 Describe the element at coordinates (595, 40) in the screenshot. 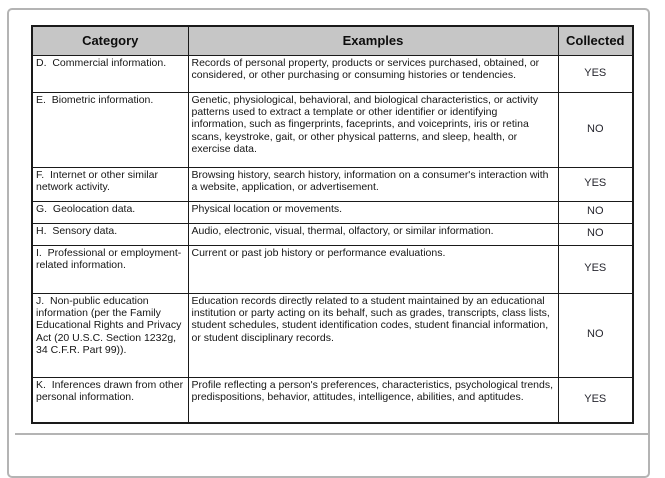

I see `column-header-collected: Collected` at that location.